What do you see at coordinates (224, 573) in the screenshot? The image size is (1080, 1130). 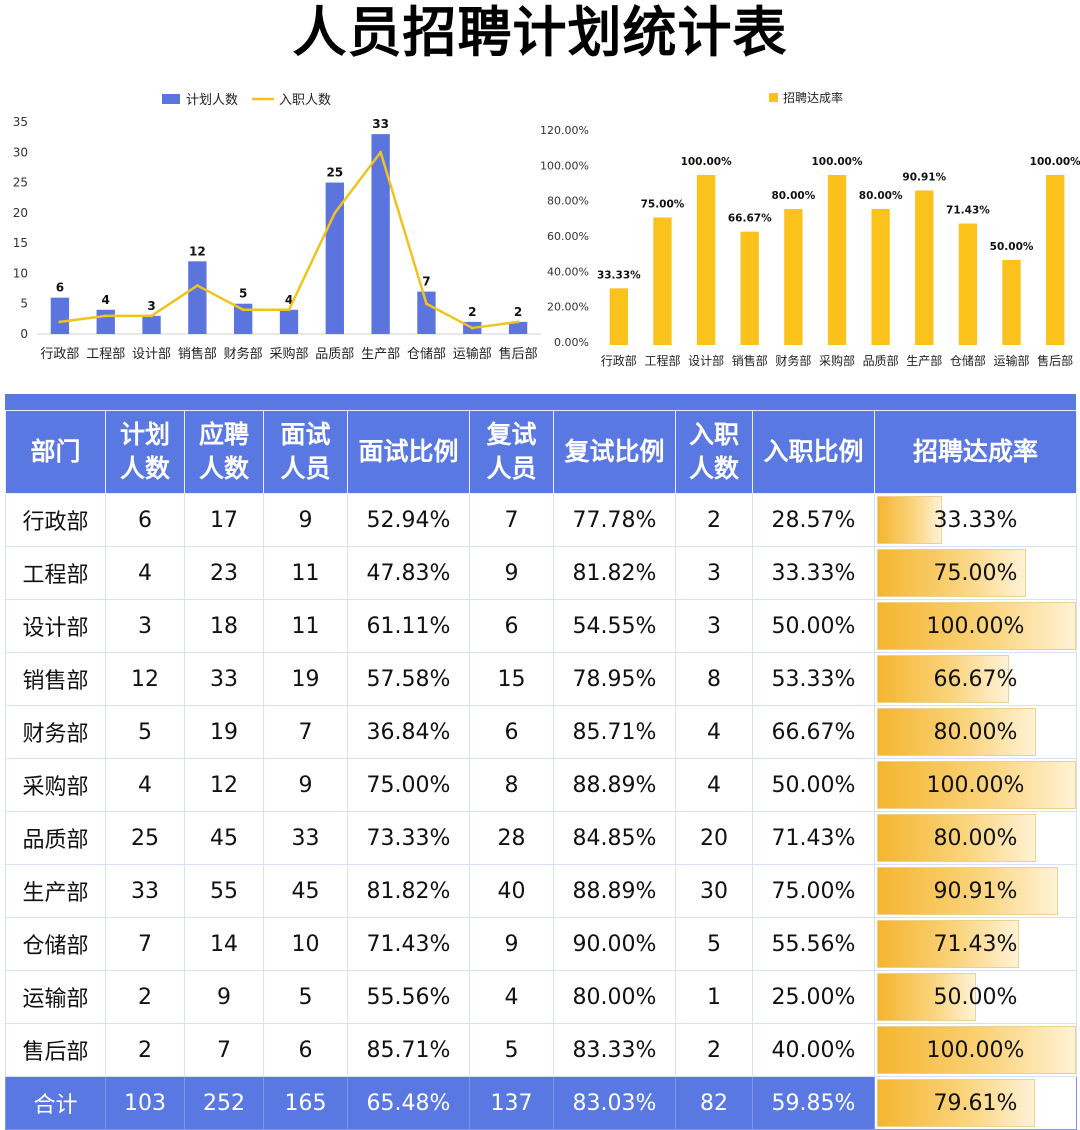 I see `value-cell: 23` at bounding box center [224, 573].